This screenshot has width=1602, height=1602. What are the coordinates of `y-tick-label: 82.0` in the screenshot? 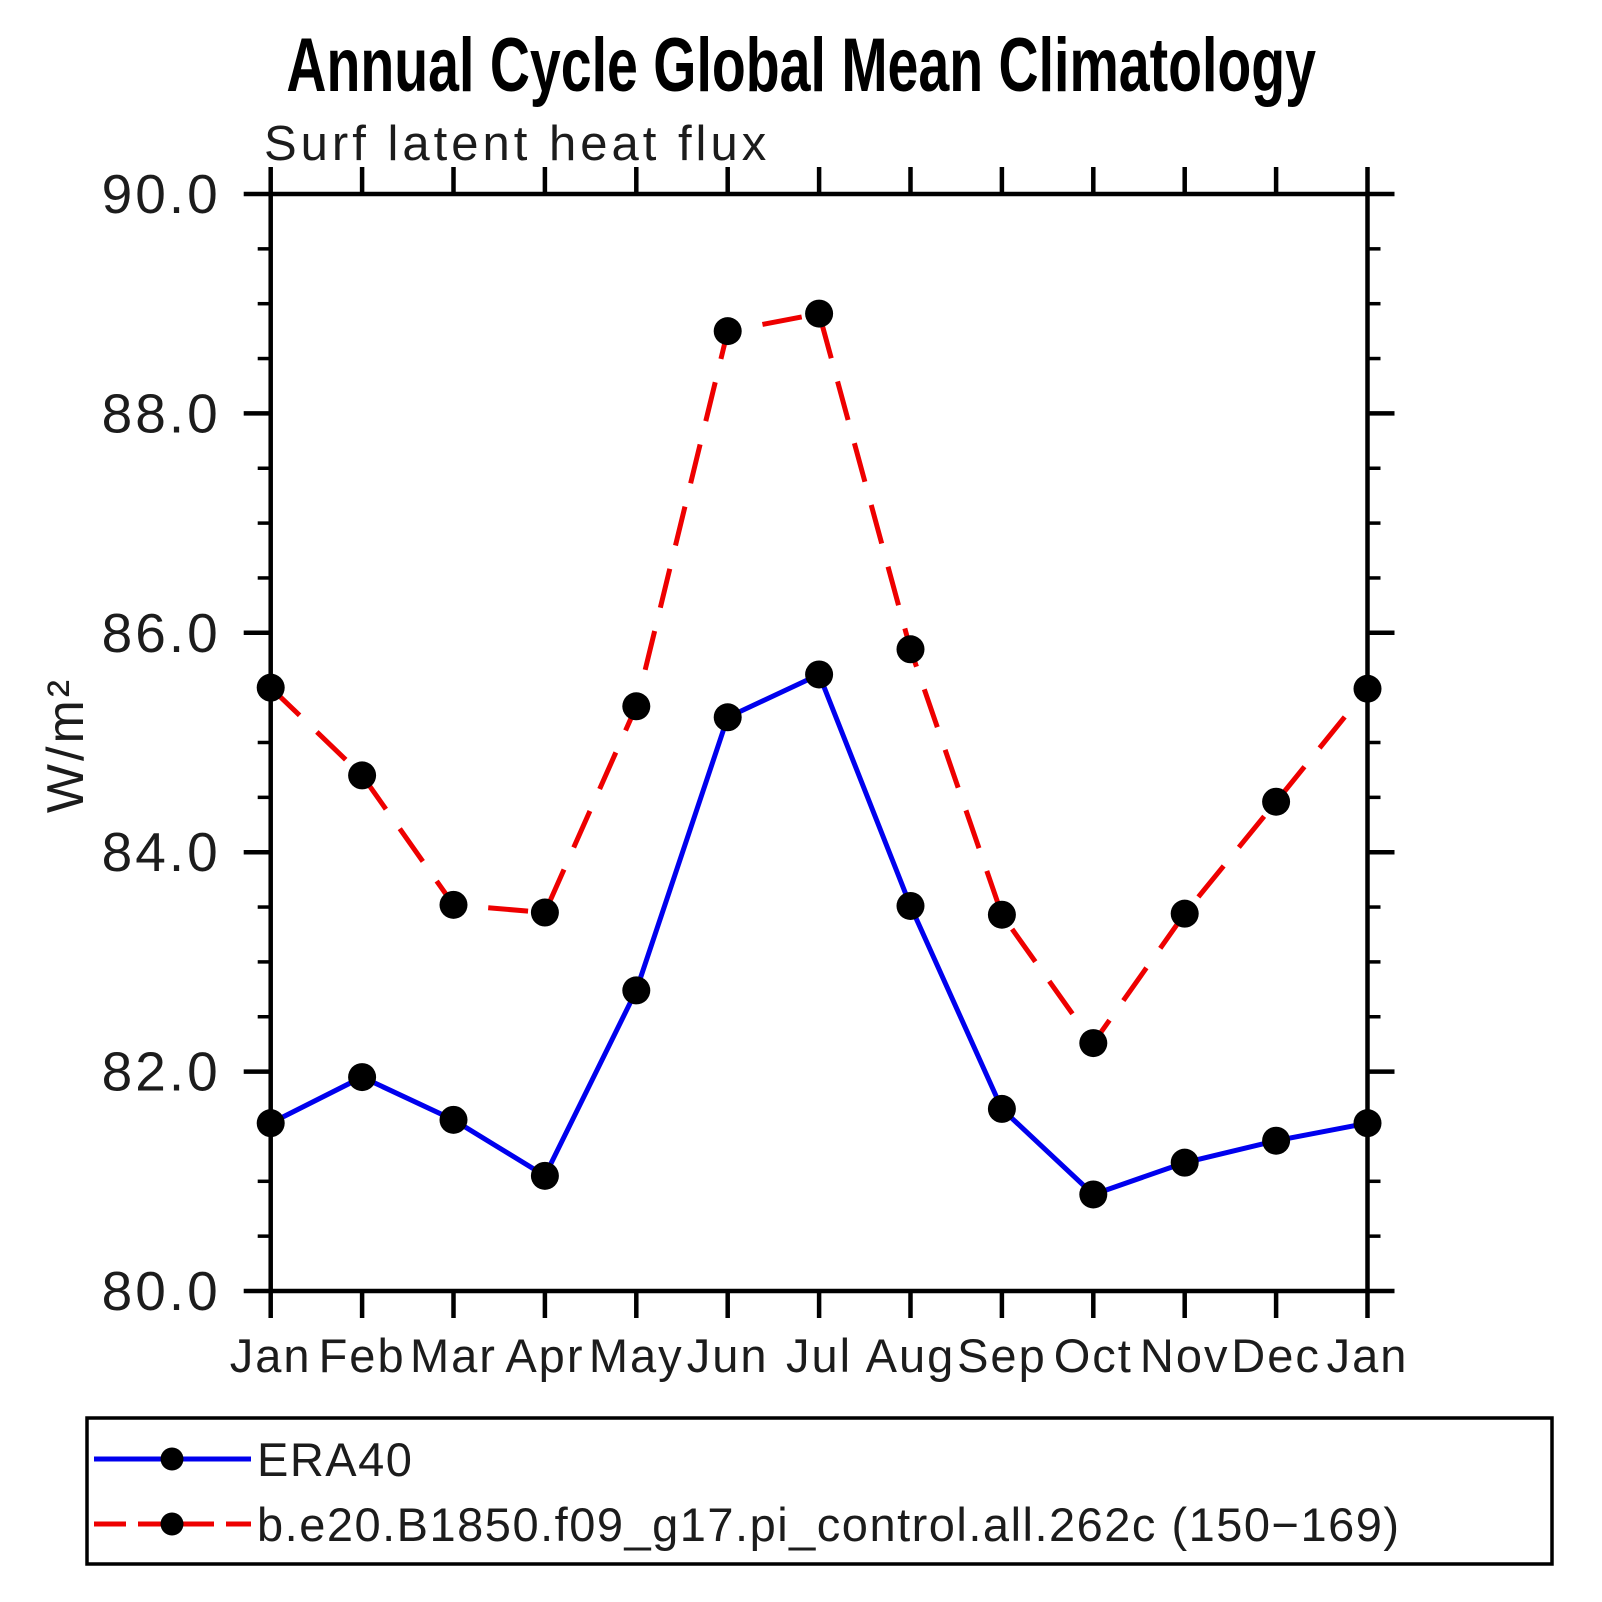 It's located at (161, 1072).